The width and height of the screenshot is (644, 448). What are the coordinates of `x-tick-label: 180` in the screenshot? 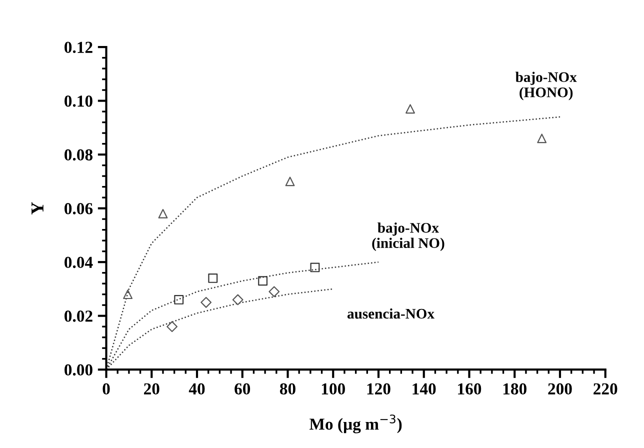 It's located at (514, 389).